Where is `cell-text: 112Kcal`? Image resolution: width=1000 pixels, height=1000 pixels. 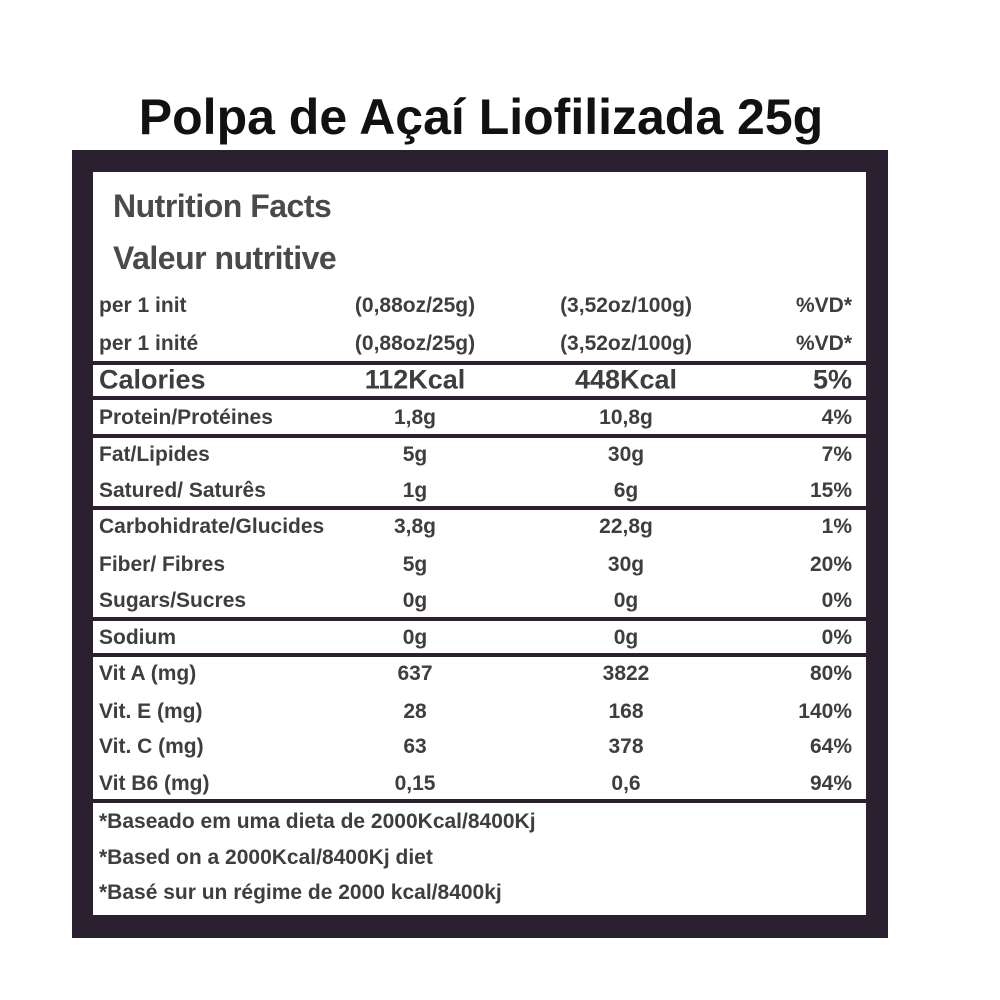
cell-text: 112Kcal is located at coordinates (415, 379).